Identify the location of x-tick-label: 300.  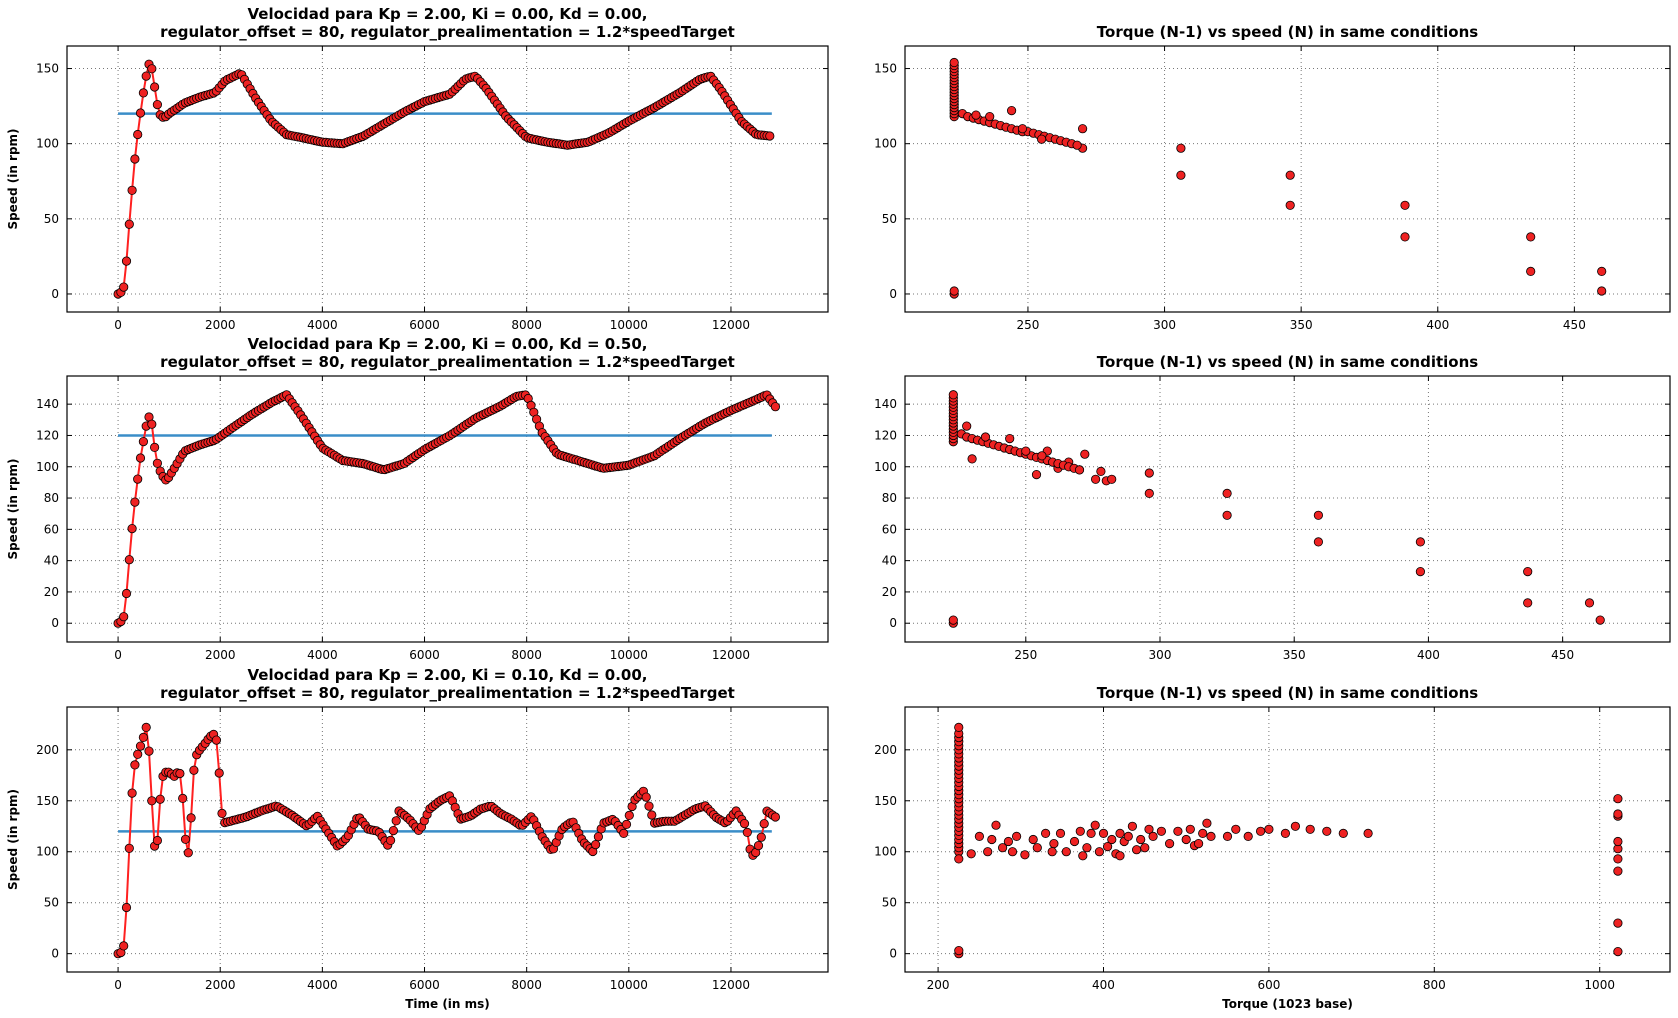
(1160, 655).